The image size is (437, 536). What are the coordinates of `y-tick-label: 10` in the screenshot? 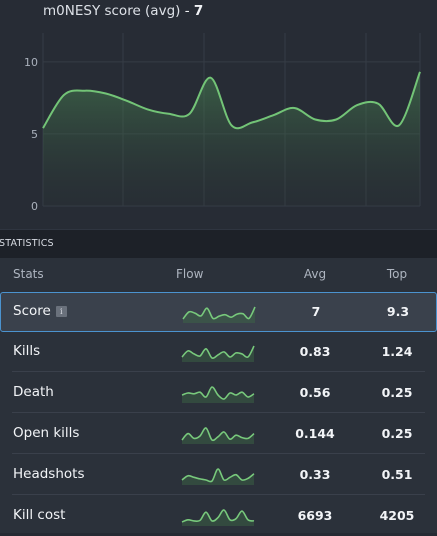 It's located at (31, 62).